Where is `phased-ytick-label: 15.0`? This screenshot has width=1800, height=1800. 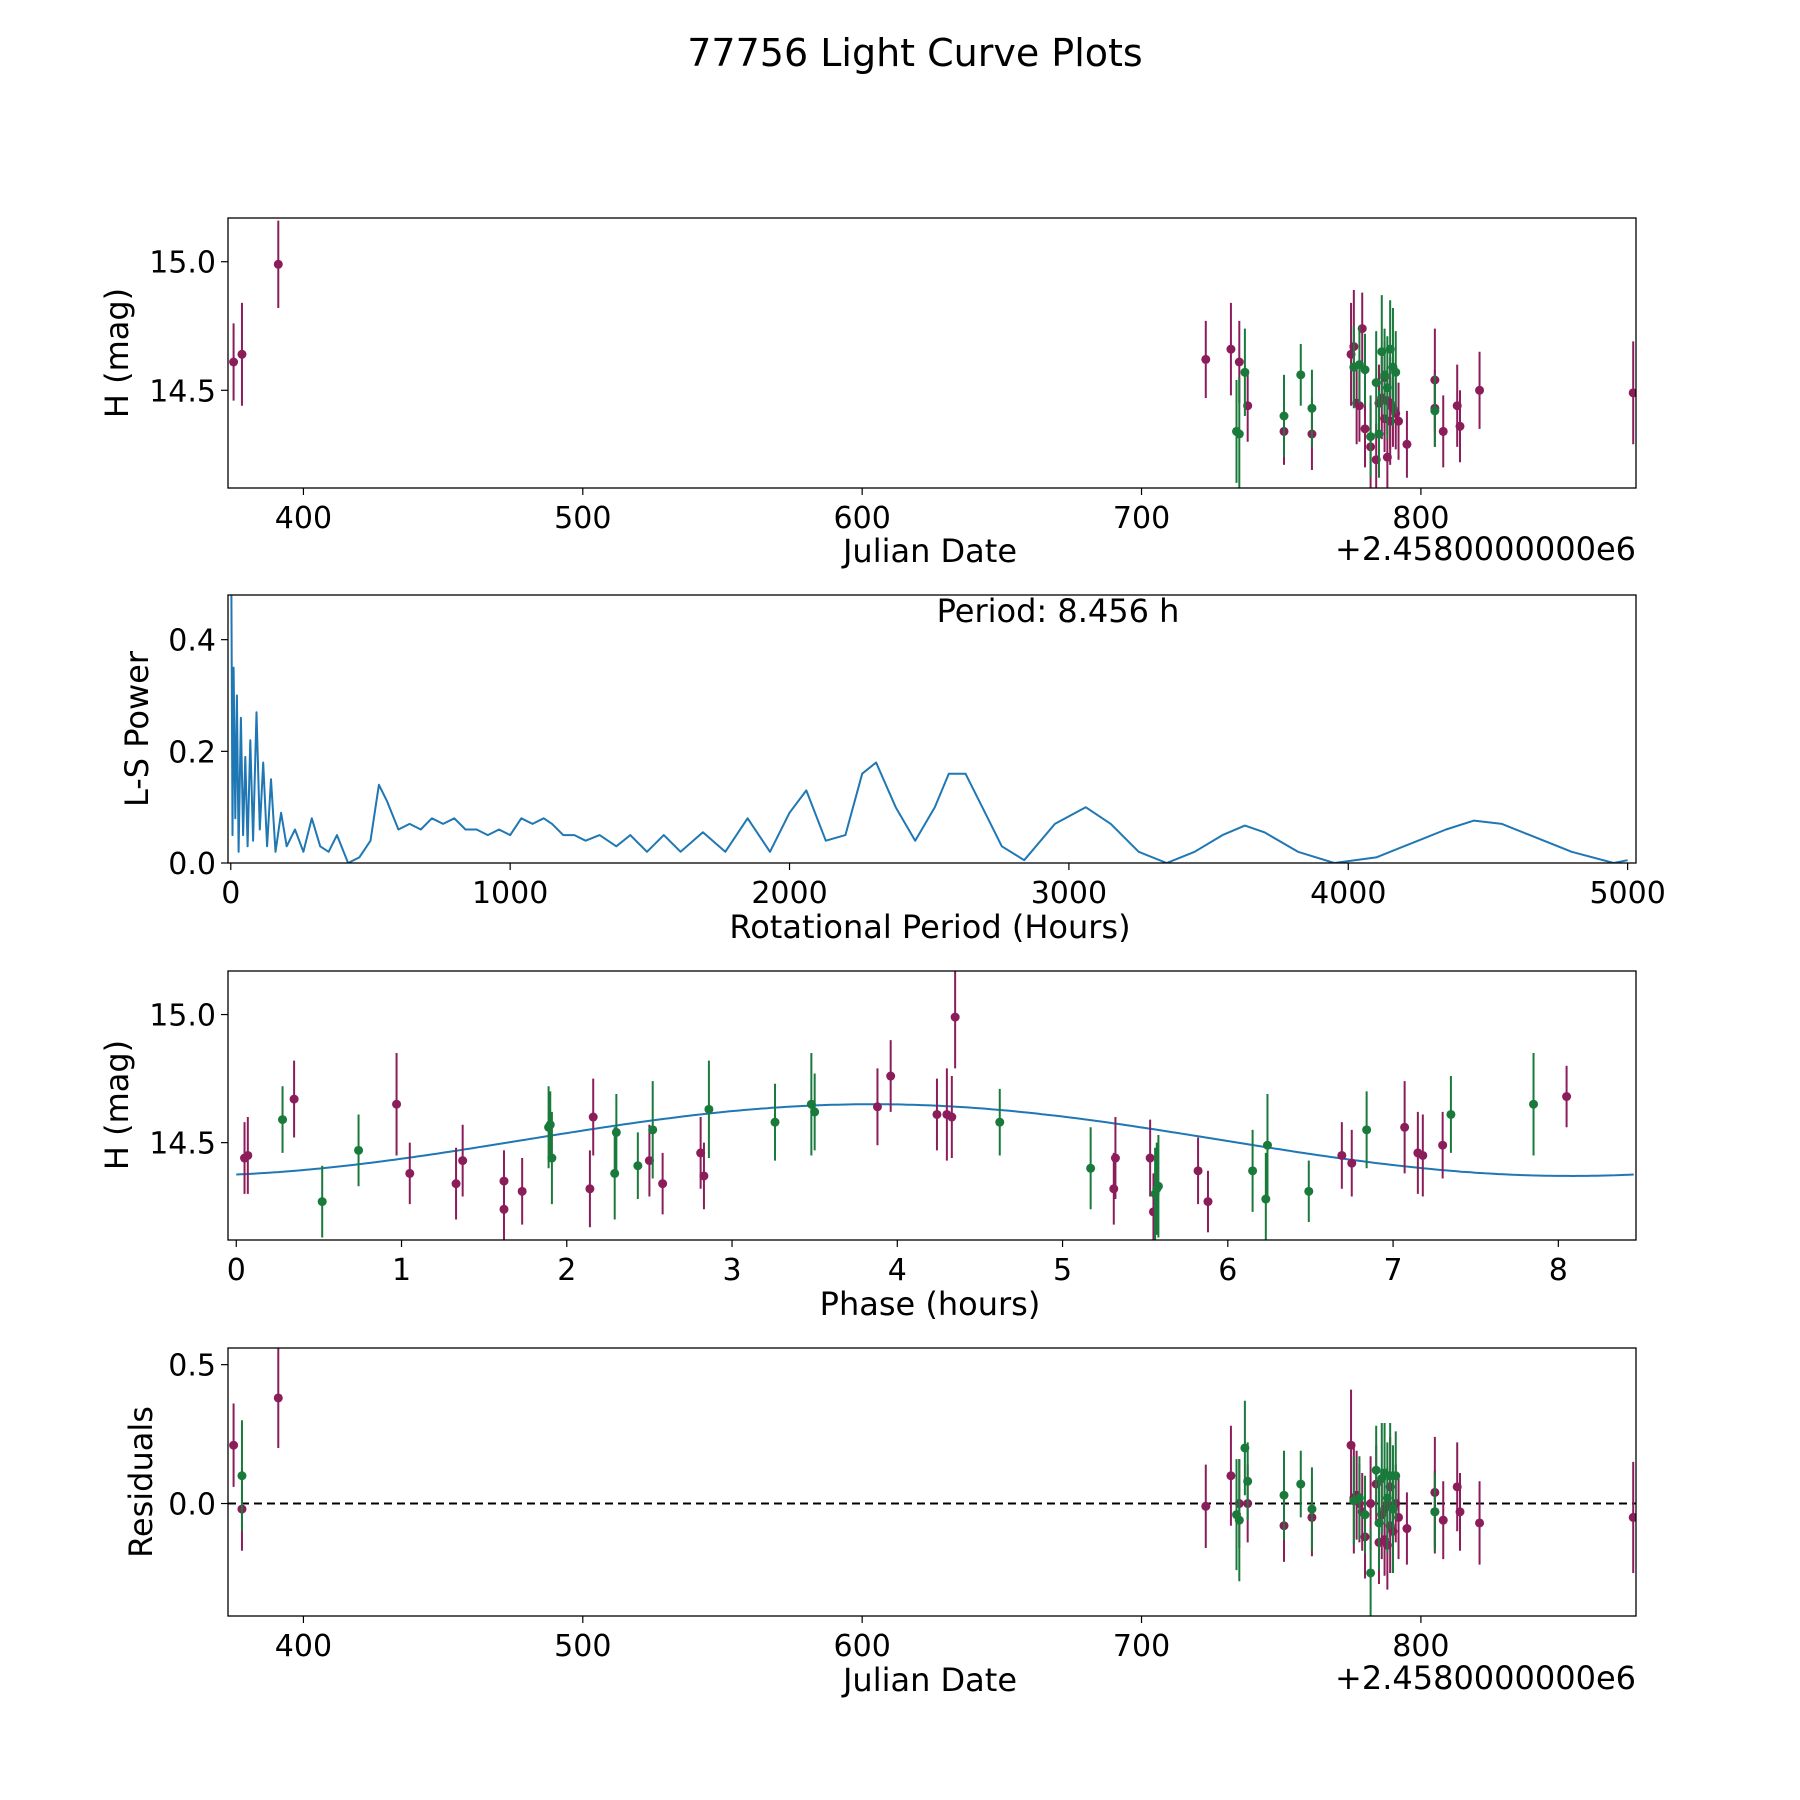 phased-ytick-label: 15.0 is located at coordinates (182, 1016).